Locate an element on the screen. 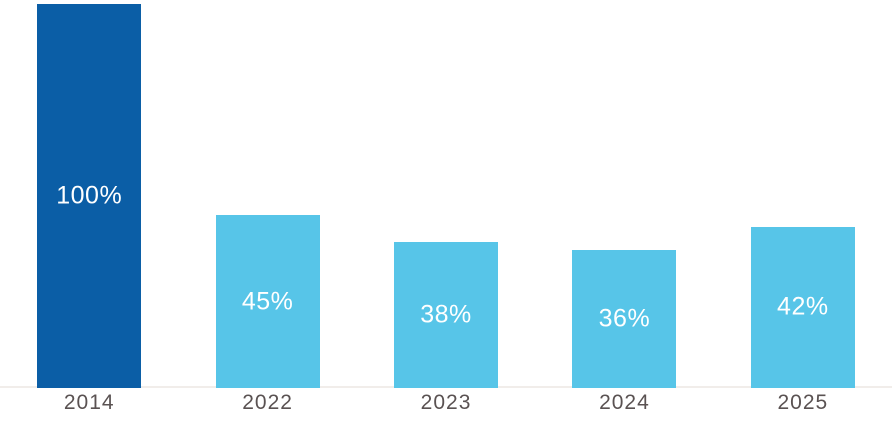 This screenshot has height=428, width=892. bar-2014: 100% is located at coordinates (89, 196).